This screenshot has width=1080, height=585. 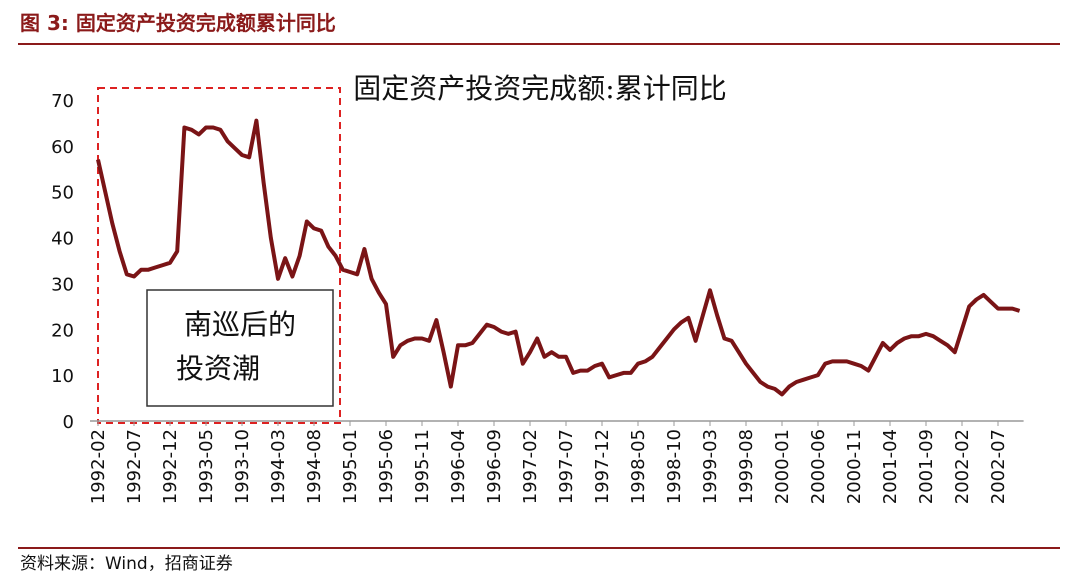 What do you see at coordinates (746, 466) in the screenshot?
I see `x-tick-label: 1999-08` at bounding box center [746, 466].